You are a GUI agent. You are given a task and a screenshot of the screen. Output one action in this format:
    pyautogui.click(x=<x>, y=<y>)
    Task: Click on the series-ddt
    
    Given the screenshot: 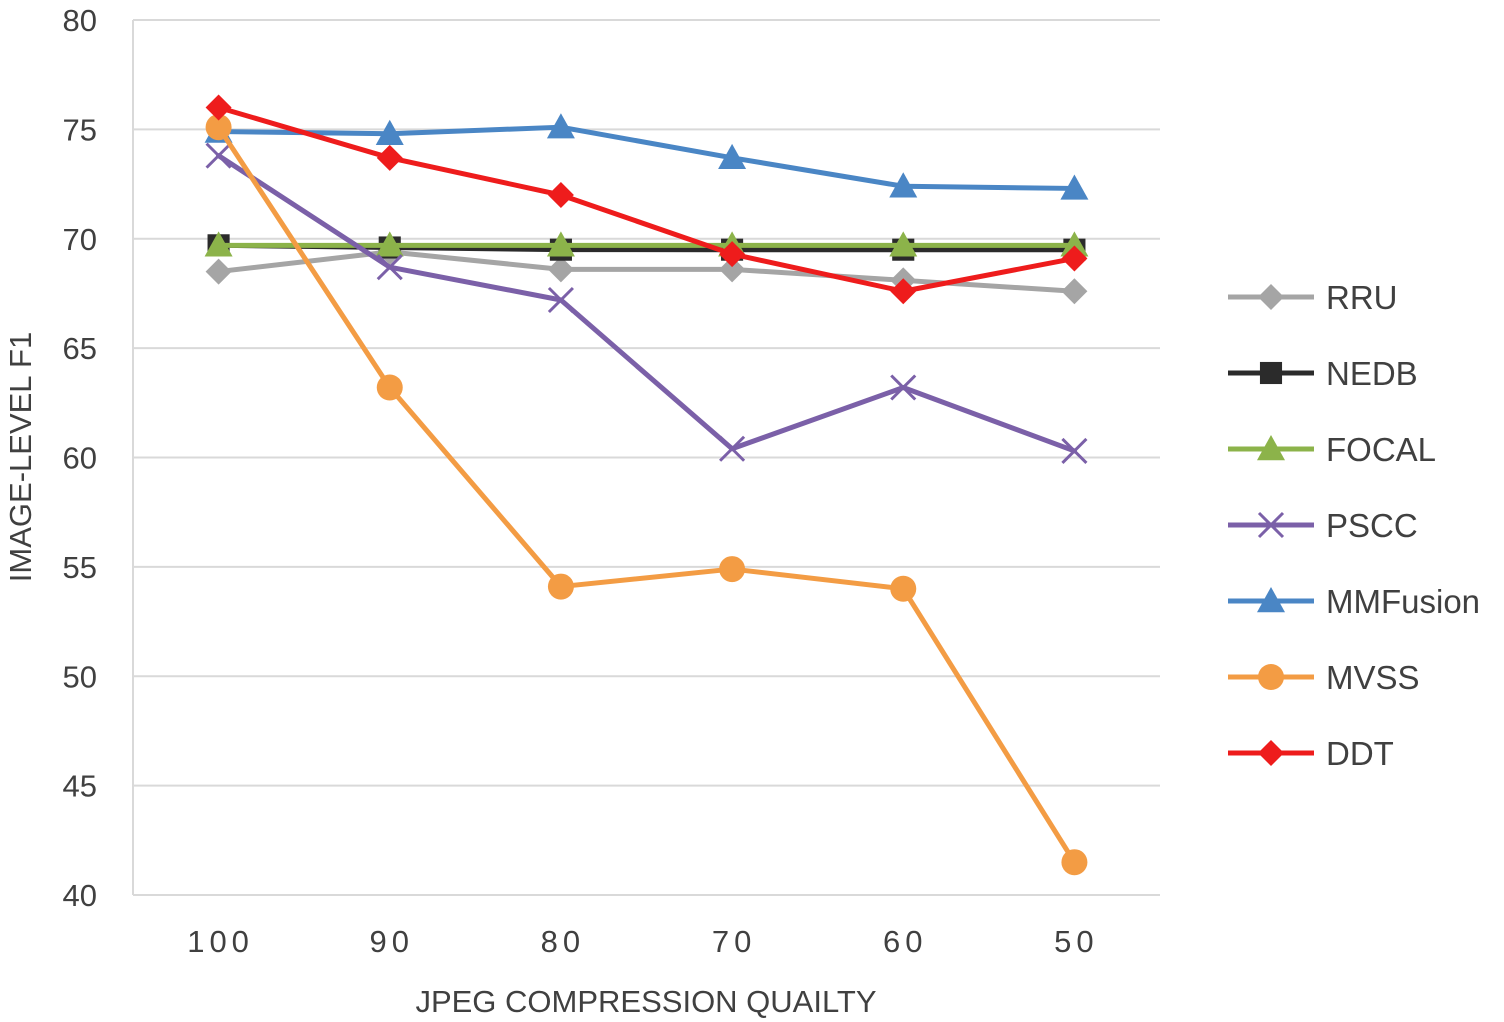 What is the action you would take?
    pyautogui.click(x=646, y=199)
    